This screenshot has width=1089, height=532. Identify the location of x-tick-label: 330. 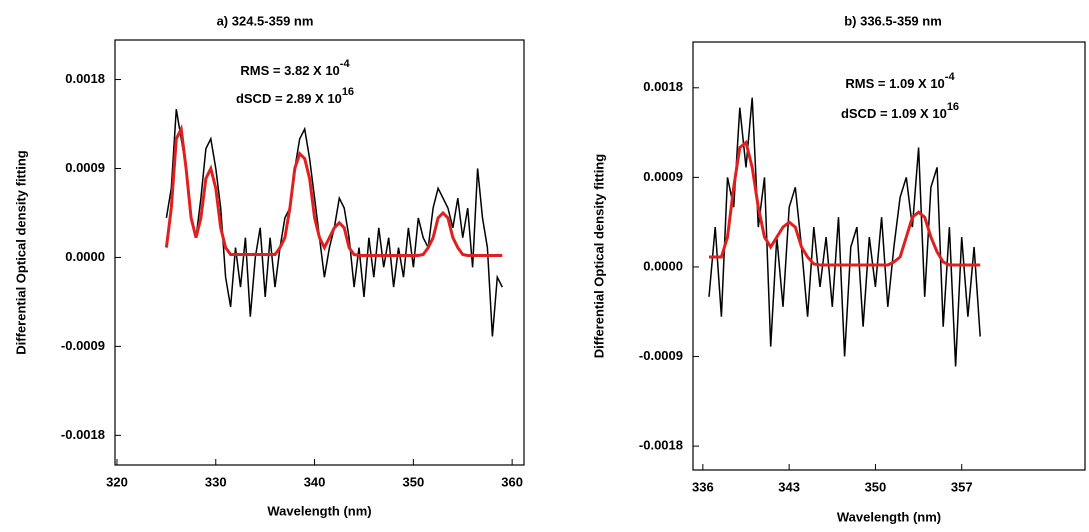
(216, 481).